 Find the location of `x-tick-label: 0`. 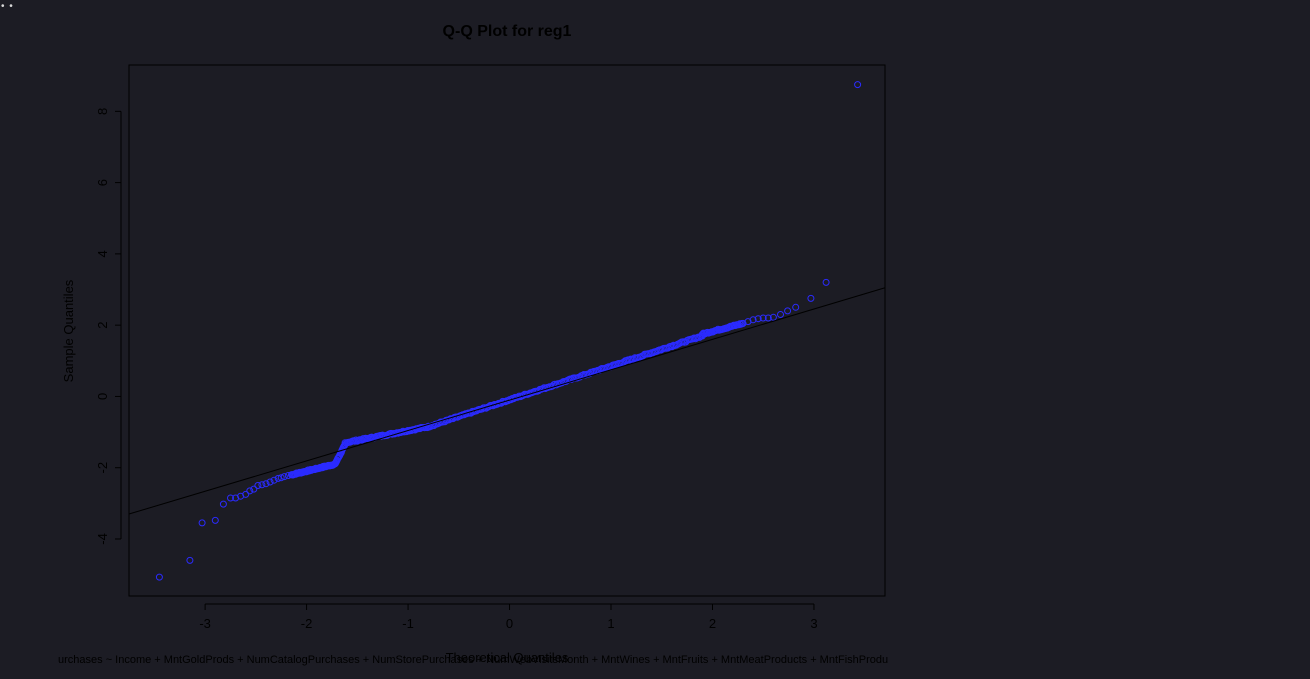

x-tick-label: 0 is located at coordinates (509, 623).